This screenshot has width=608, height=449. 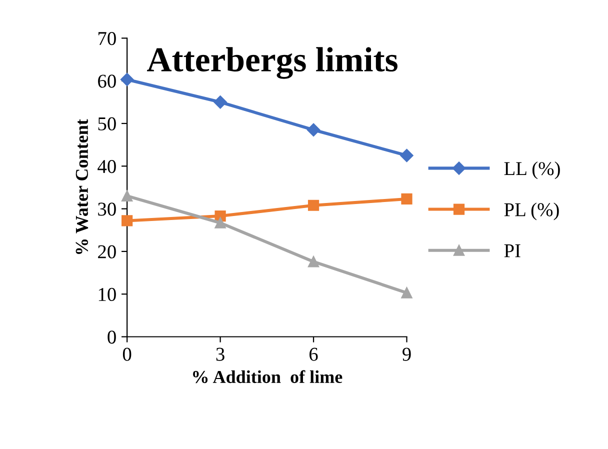 I want to click on y-tick-label: 60, so click(x=107, y=81).